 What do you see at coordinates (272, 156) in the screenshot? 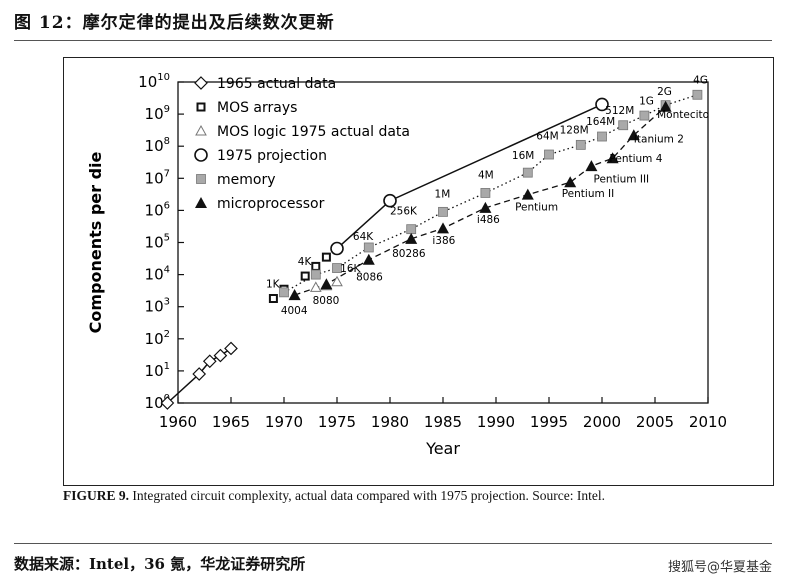
I see `legend-label: 1975 projection` at bounding box center [272, 156].